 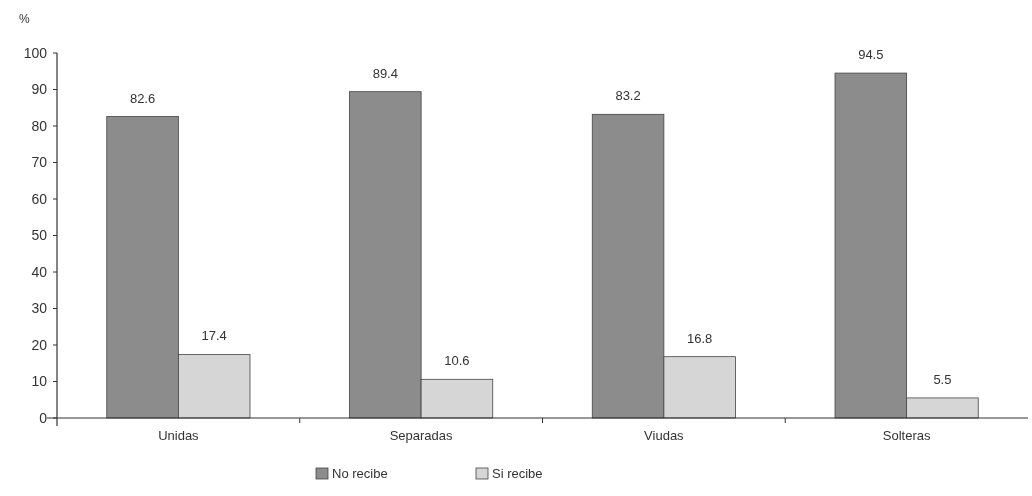 I want to click on x-tick-label: Viudas, so click(x=664, y=435).